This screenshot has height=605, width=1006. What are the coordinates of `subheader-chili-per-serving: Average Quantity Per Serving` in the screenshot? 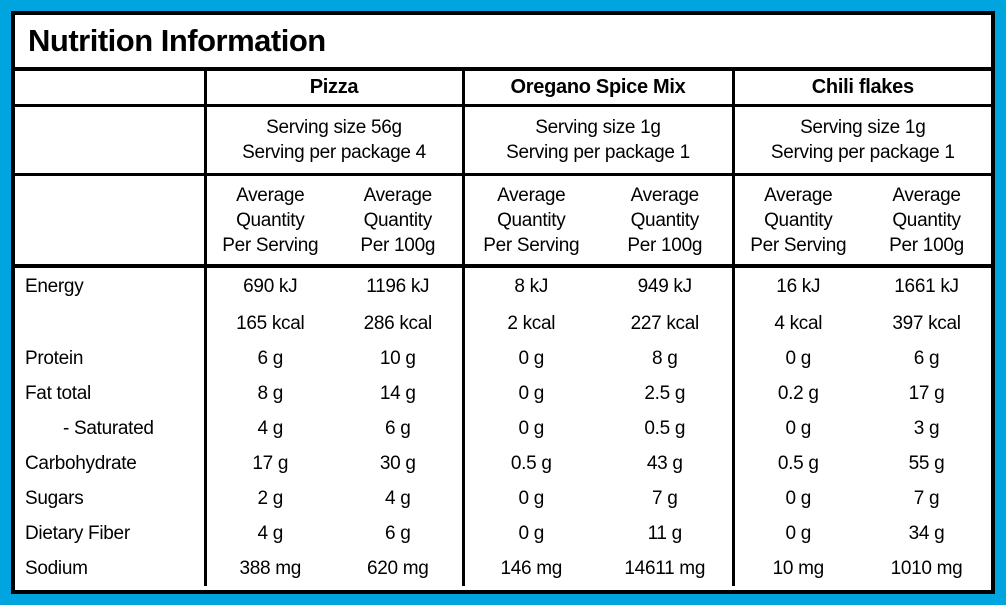 It's located at (798, 221).